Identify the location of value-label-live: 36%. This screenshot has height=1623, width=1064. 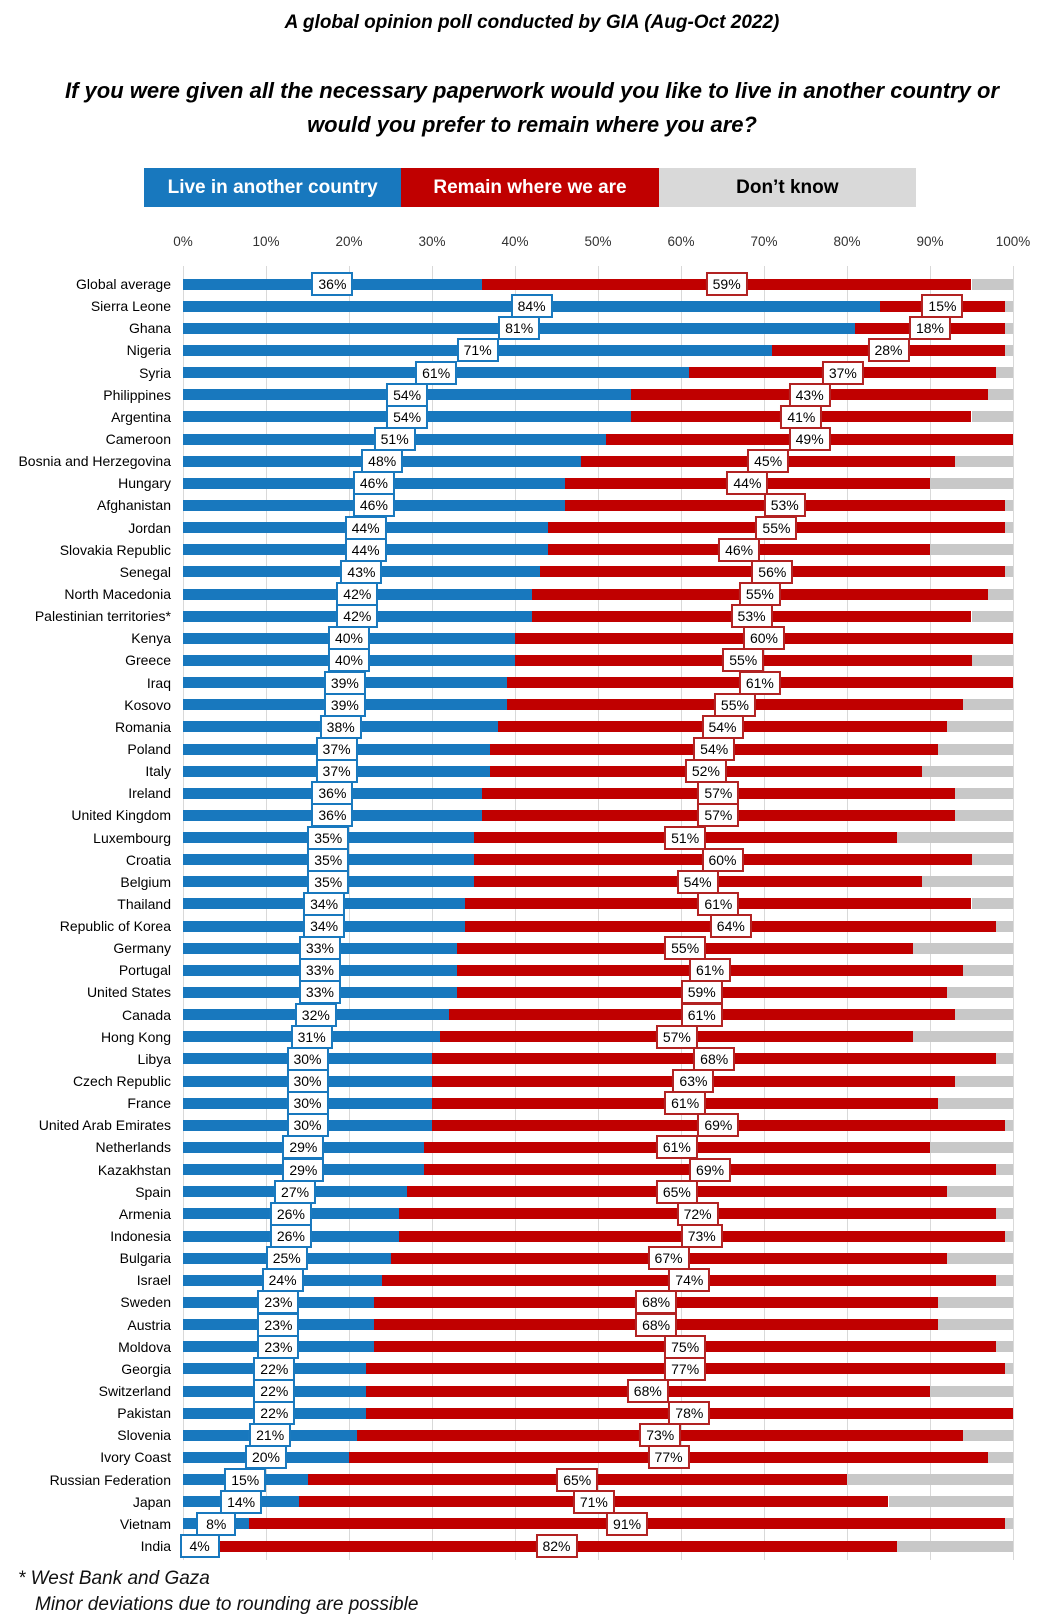
(332, 284).